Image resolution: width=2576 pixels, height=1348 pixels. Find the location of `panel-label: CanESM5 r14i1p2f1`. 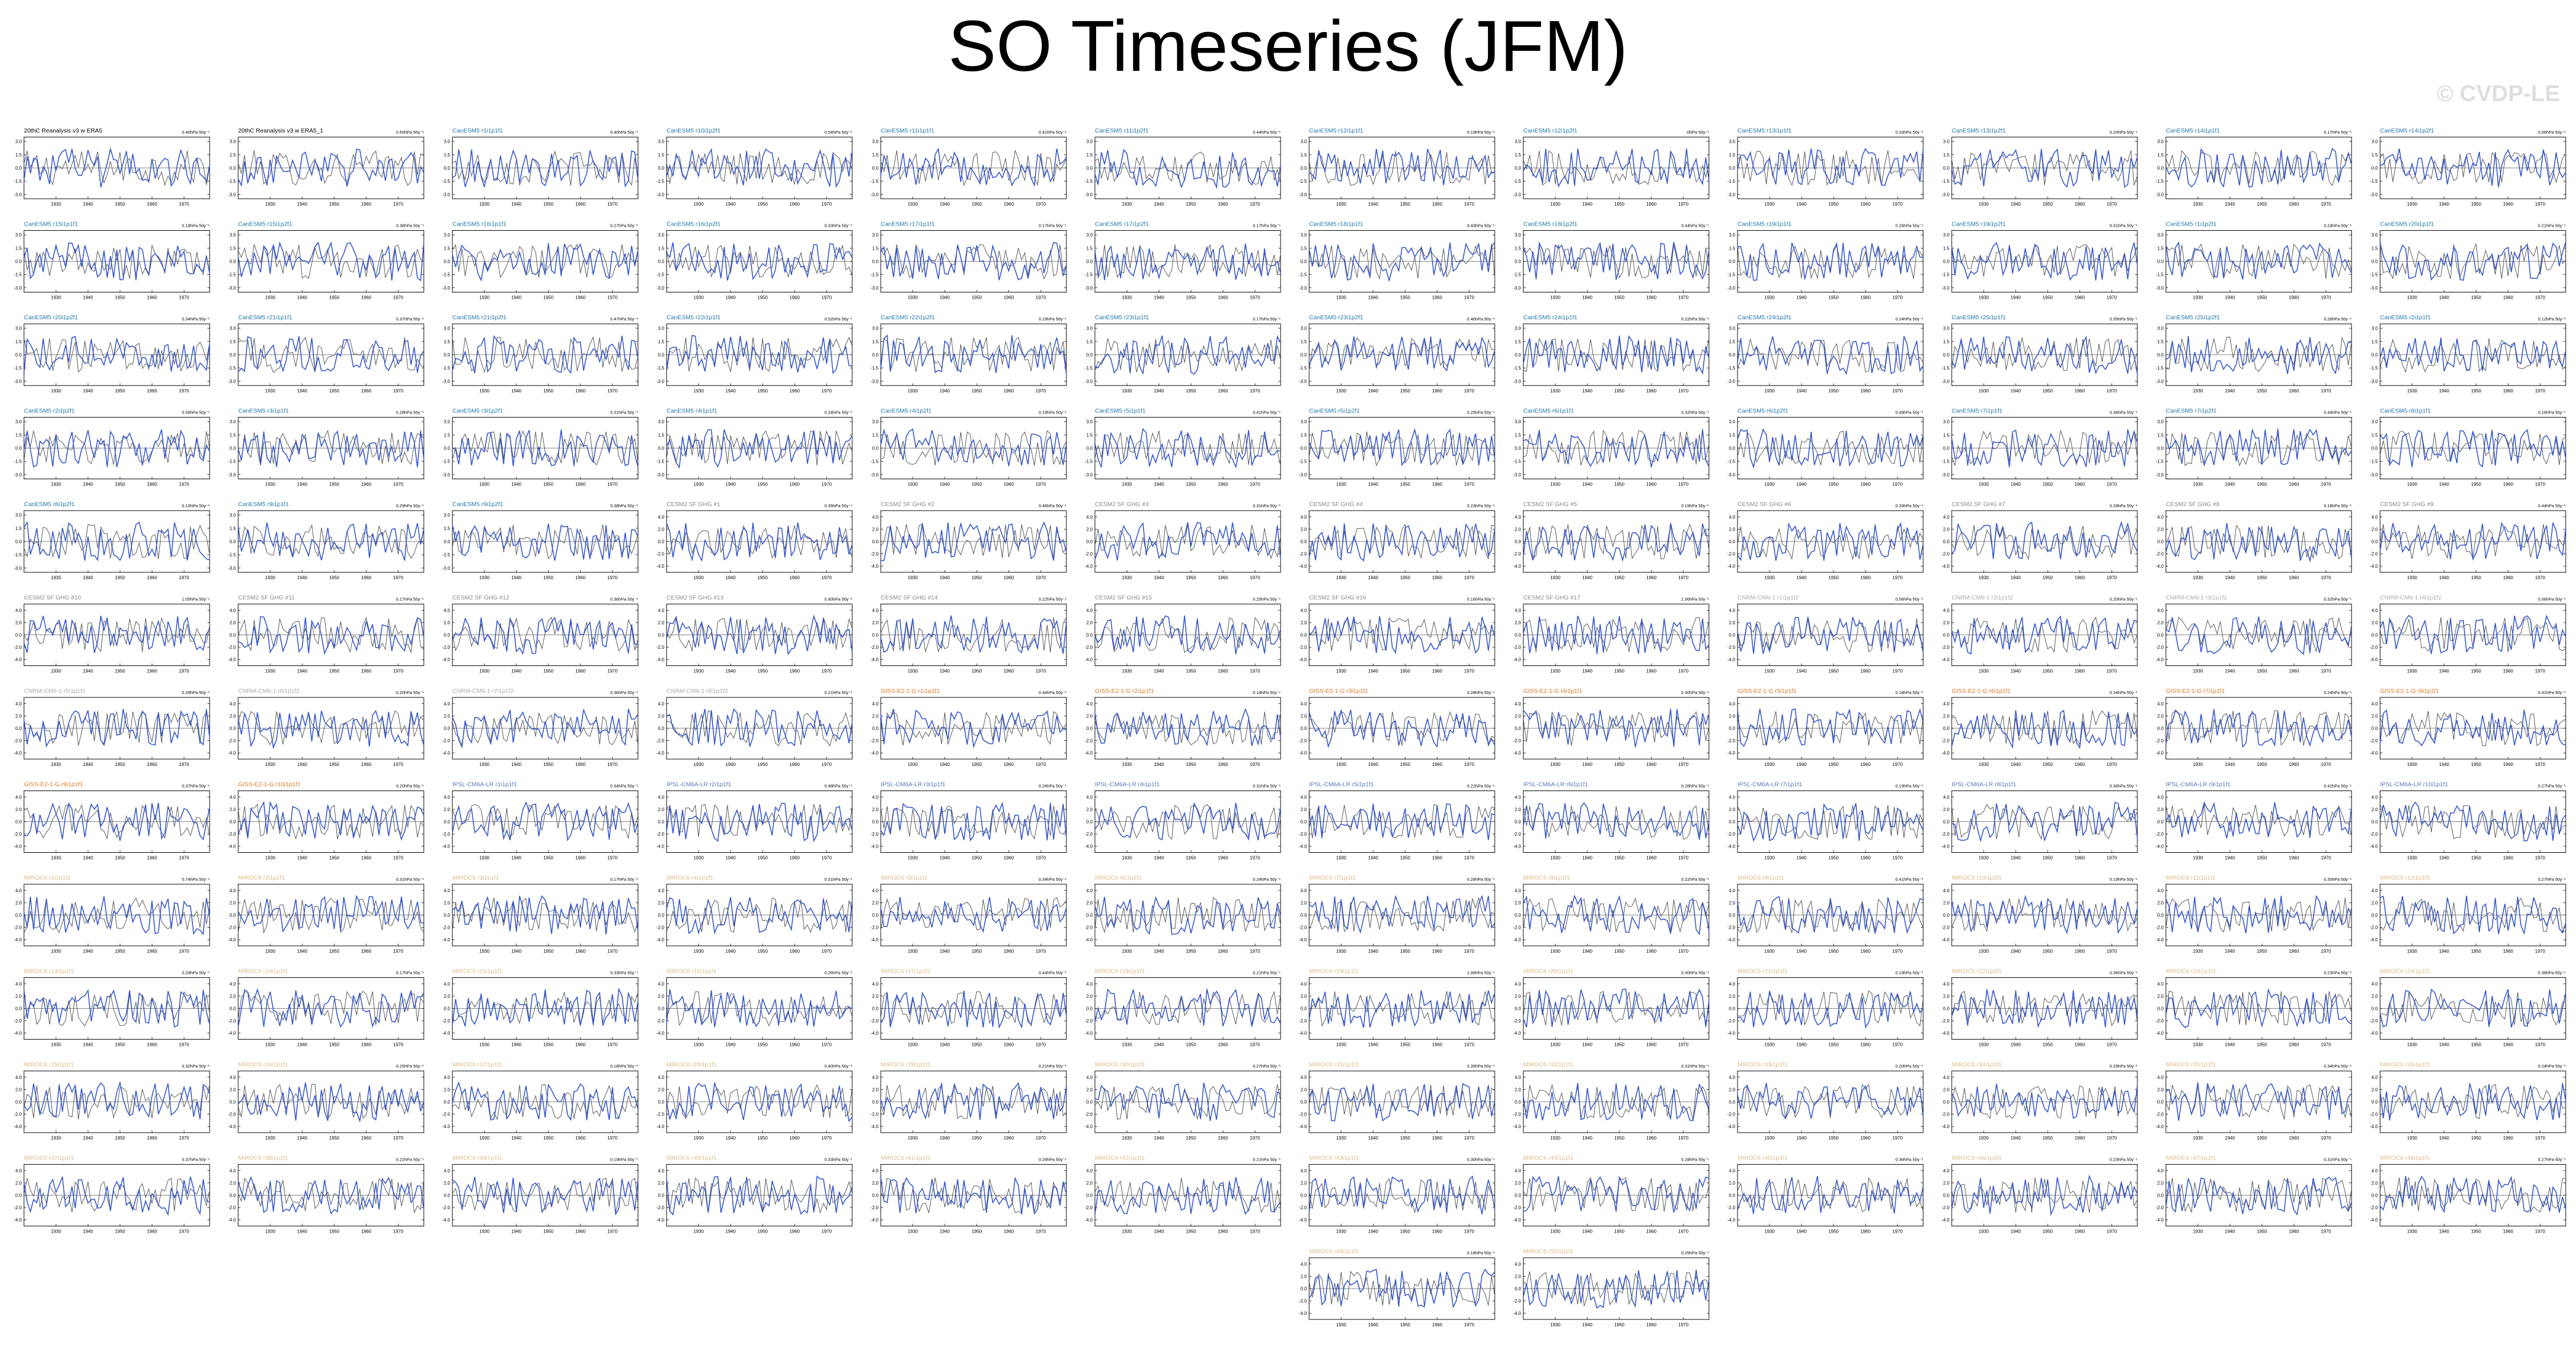

panel-label: CanESM5 r14i1p2f1 is located at coordinates (2407, 130).